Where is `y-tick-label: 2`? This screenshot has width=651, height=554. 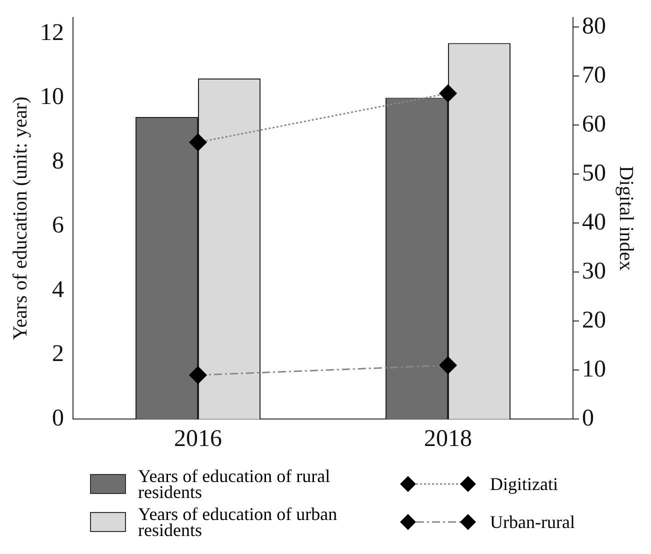
y-tick-label: 2 is located at coordinates (58, 354).